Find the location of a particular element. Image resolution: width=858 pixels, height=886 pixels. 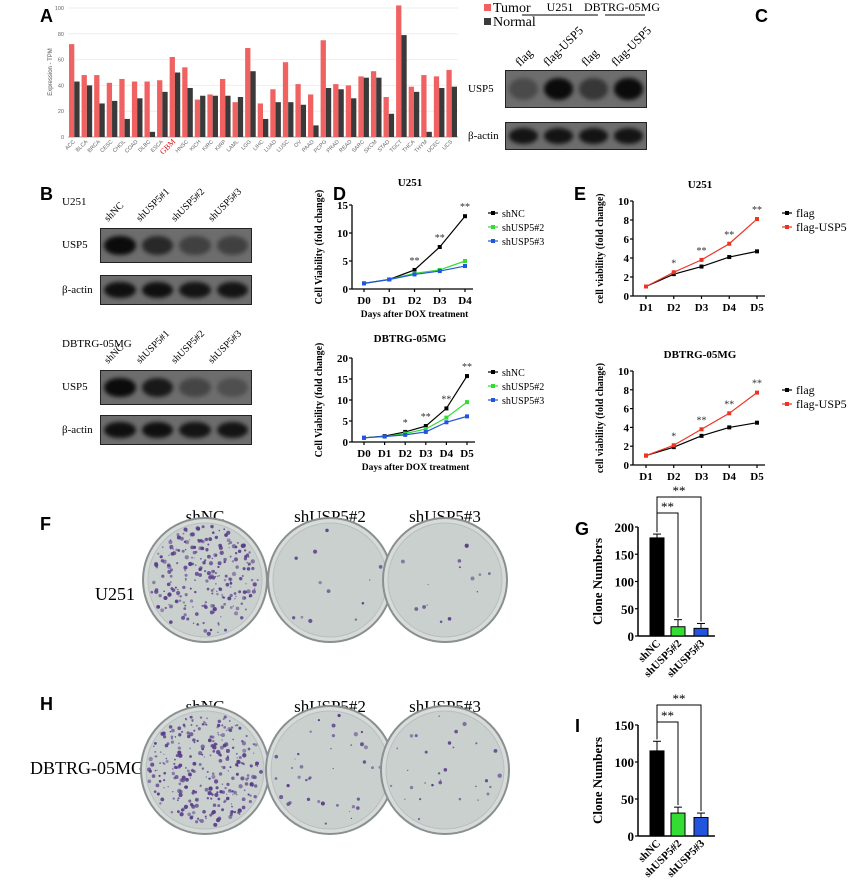

y-tick-label: 2 is located at coordinates (627, 278).